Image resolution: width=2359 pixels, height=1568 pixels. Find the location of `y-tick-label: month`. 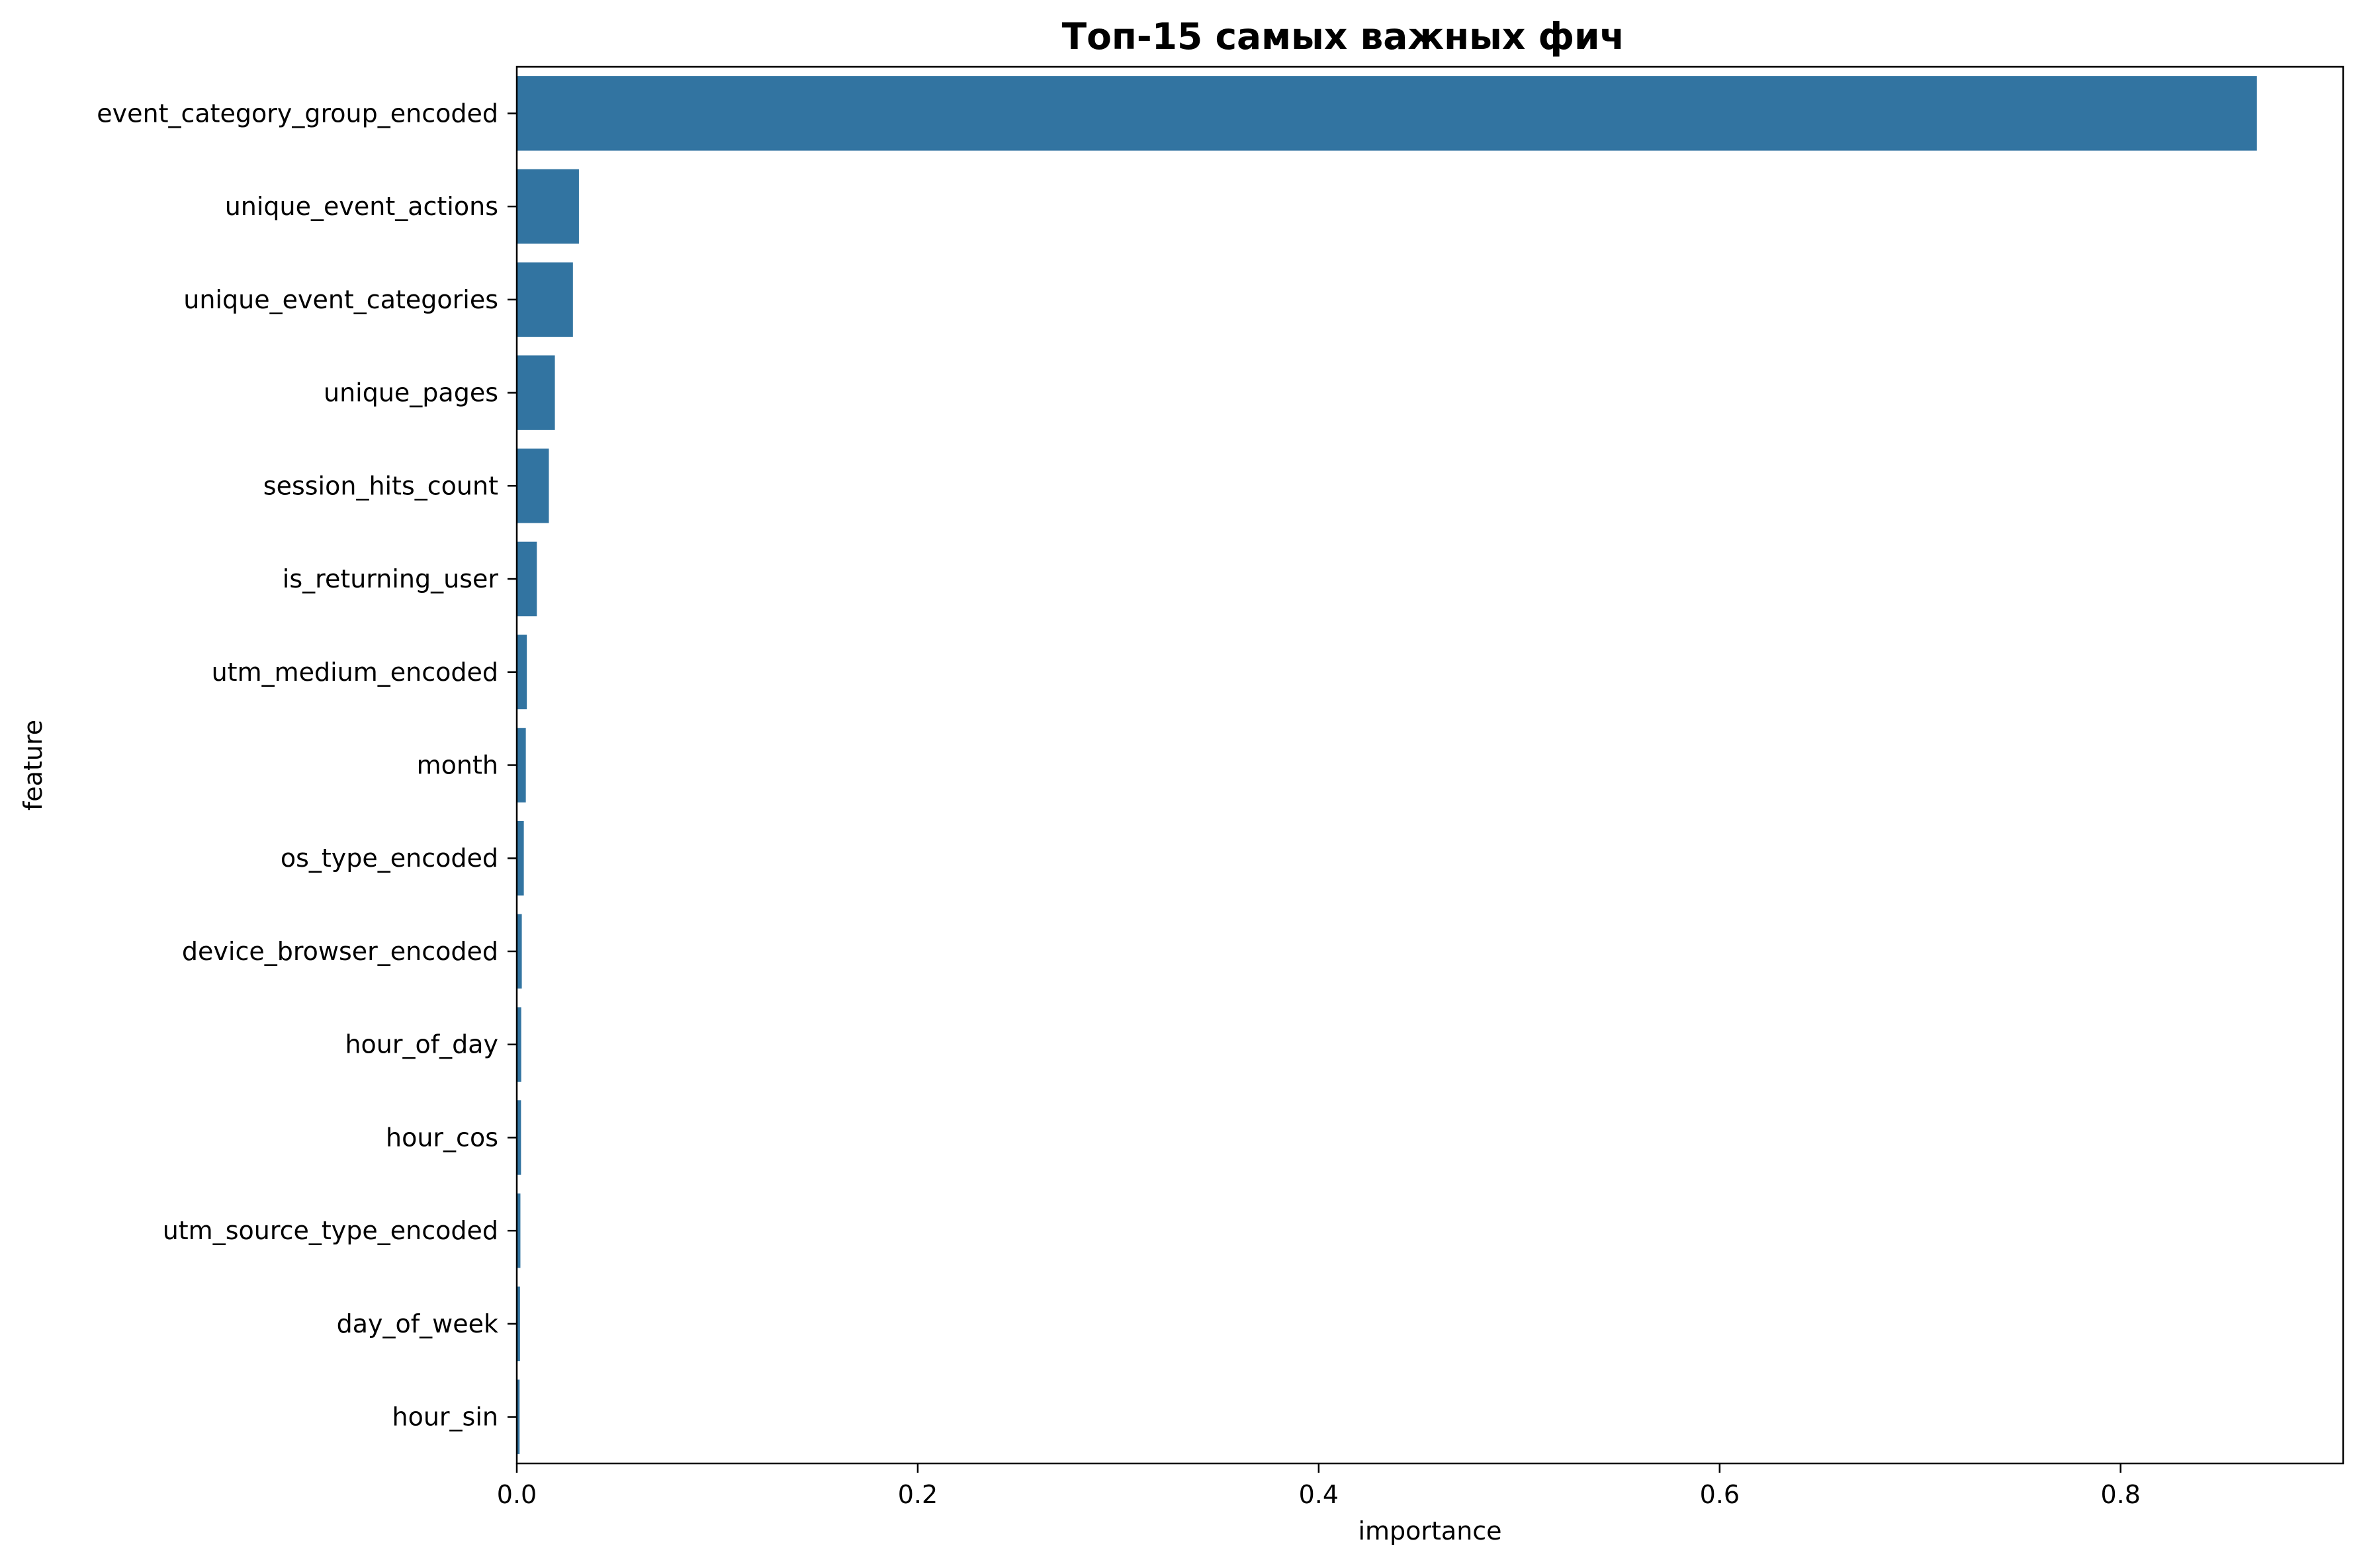

y-tick-label: month is located at coordinates (457, 766).